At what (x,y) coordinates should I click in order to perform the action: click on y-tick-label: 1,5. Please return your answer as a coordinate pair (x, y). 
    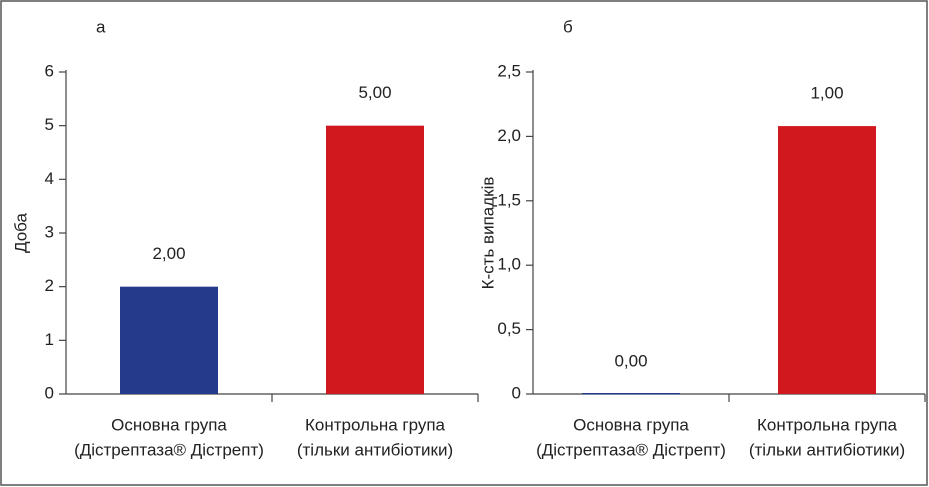
    Looking at the image, I should click on (509, 199).